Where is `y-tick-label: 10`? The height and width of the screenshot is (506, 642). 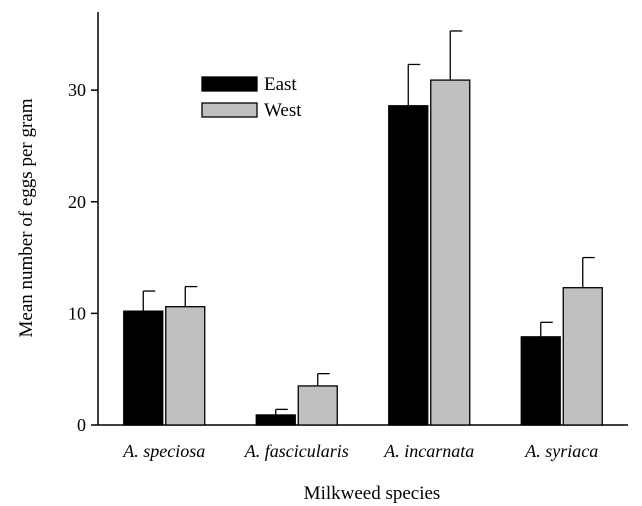
y-tick-label: 10 is located at coordinates (77, 313).